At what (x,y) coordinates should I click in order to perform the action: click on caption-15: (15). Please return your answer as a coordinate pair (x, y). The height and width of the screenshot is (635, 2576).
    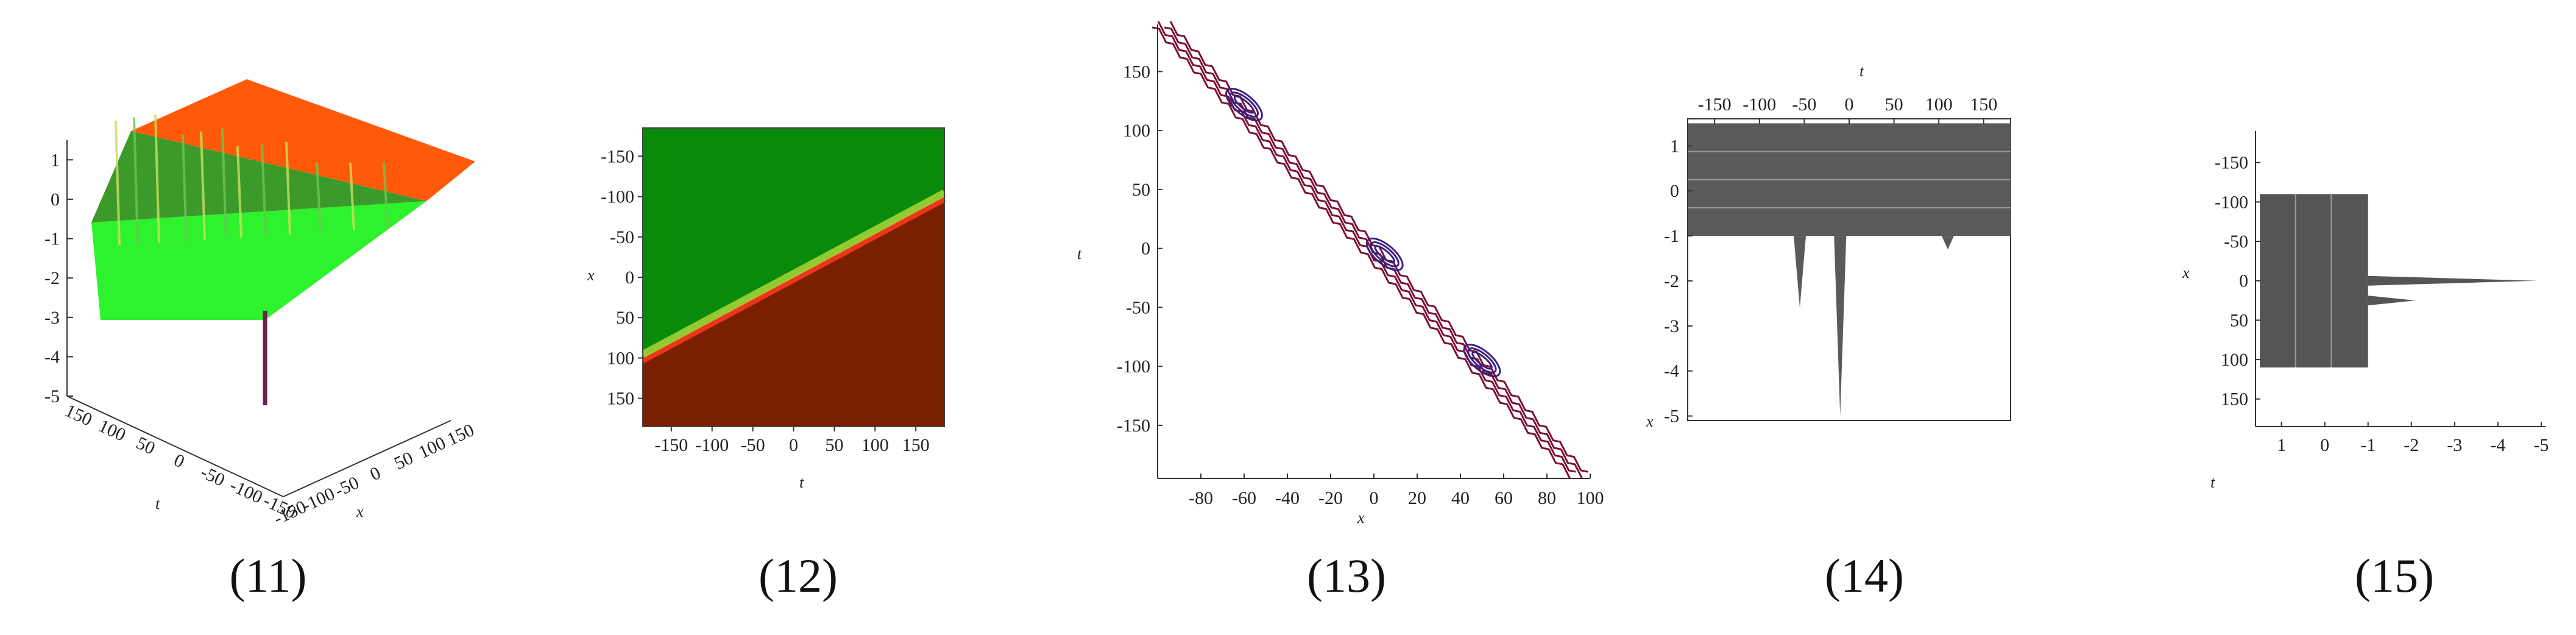
    Looking at the image, I should click on (2394, 576).